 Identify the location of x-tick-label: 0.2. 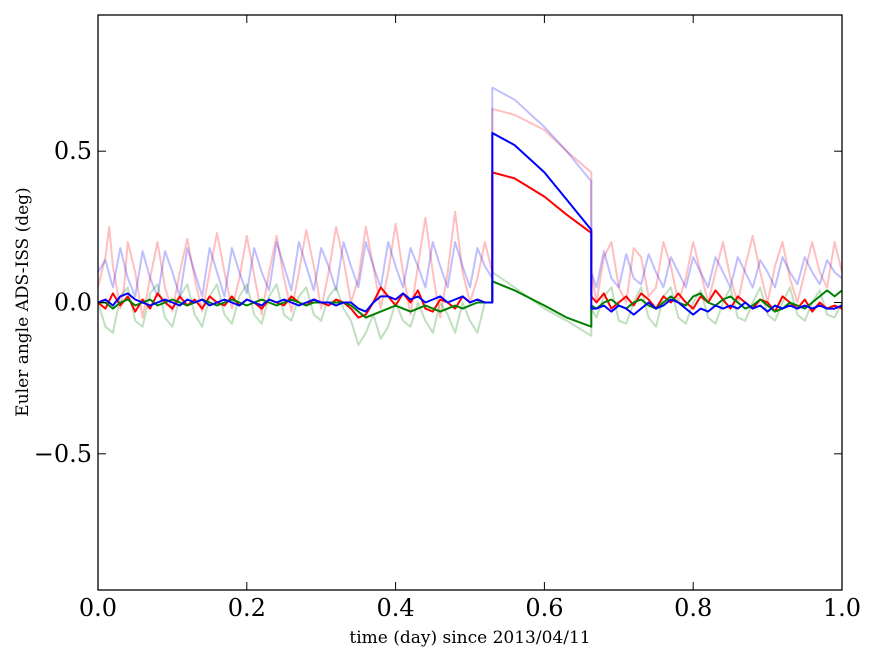
(247, 608).